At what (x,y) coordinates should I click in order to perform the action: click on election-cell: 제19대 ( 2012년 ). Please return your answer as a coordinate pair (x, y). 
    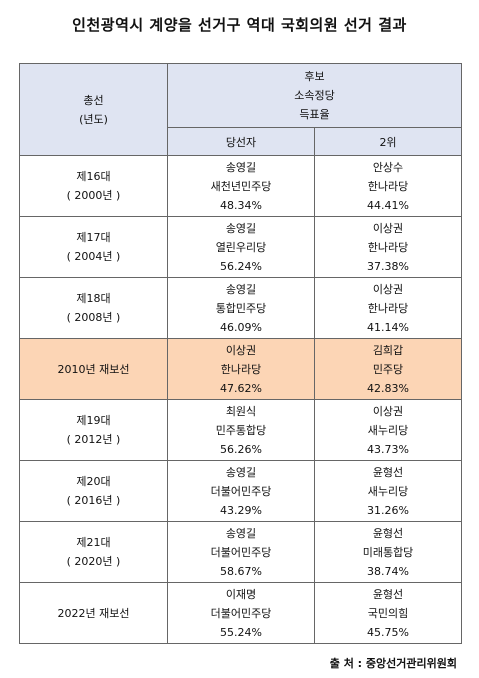
    Looking at the image, I should click on (93, 430).